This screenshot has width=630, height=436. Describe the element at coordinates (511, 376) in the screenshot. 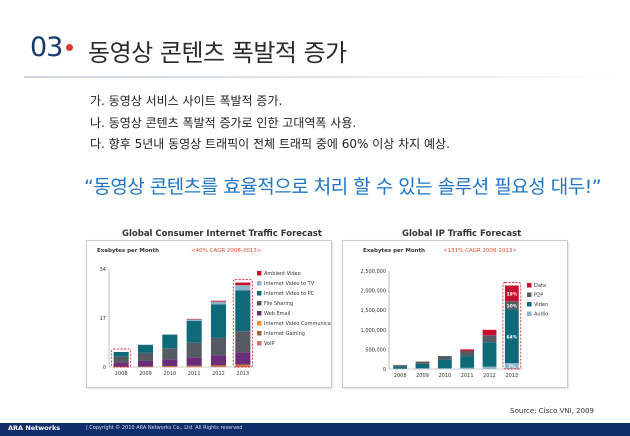

I see `x-tick-label: 2013` at that location.